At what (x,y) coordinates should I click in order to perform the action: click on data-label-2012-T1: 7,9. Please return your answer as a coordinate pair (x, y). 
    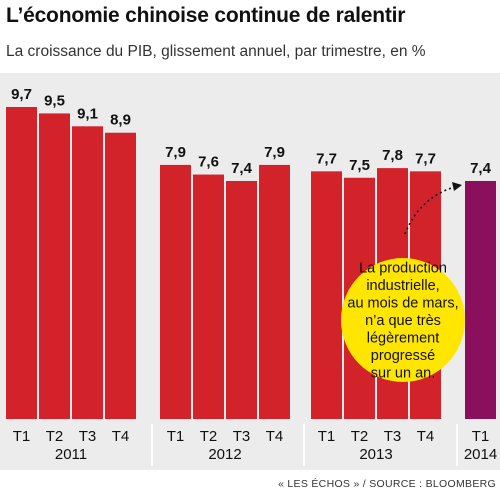
    Looking at the image, I should click on (175, 152).